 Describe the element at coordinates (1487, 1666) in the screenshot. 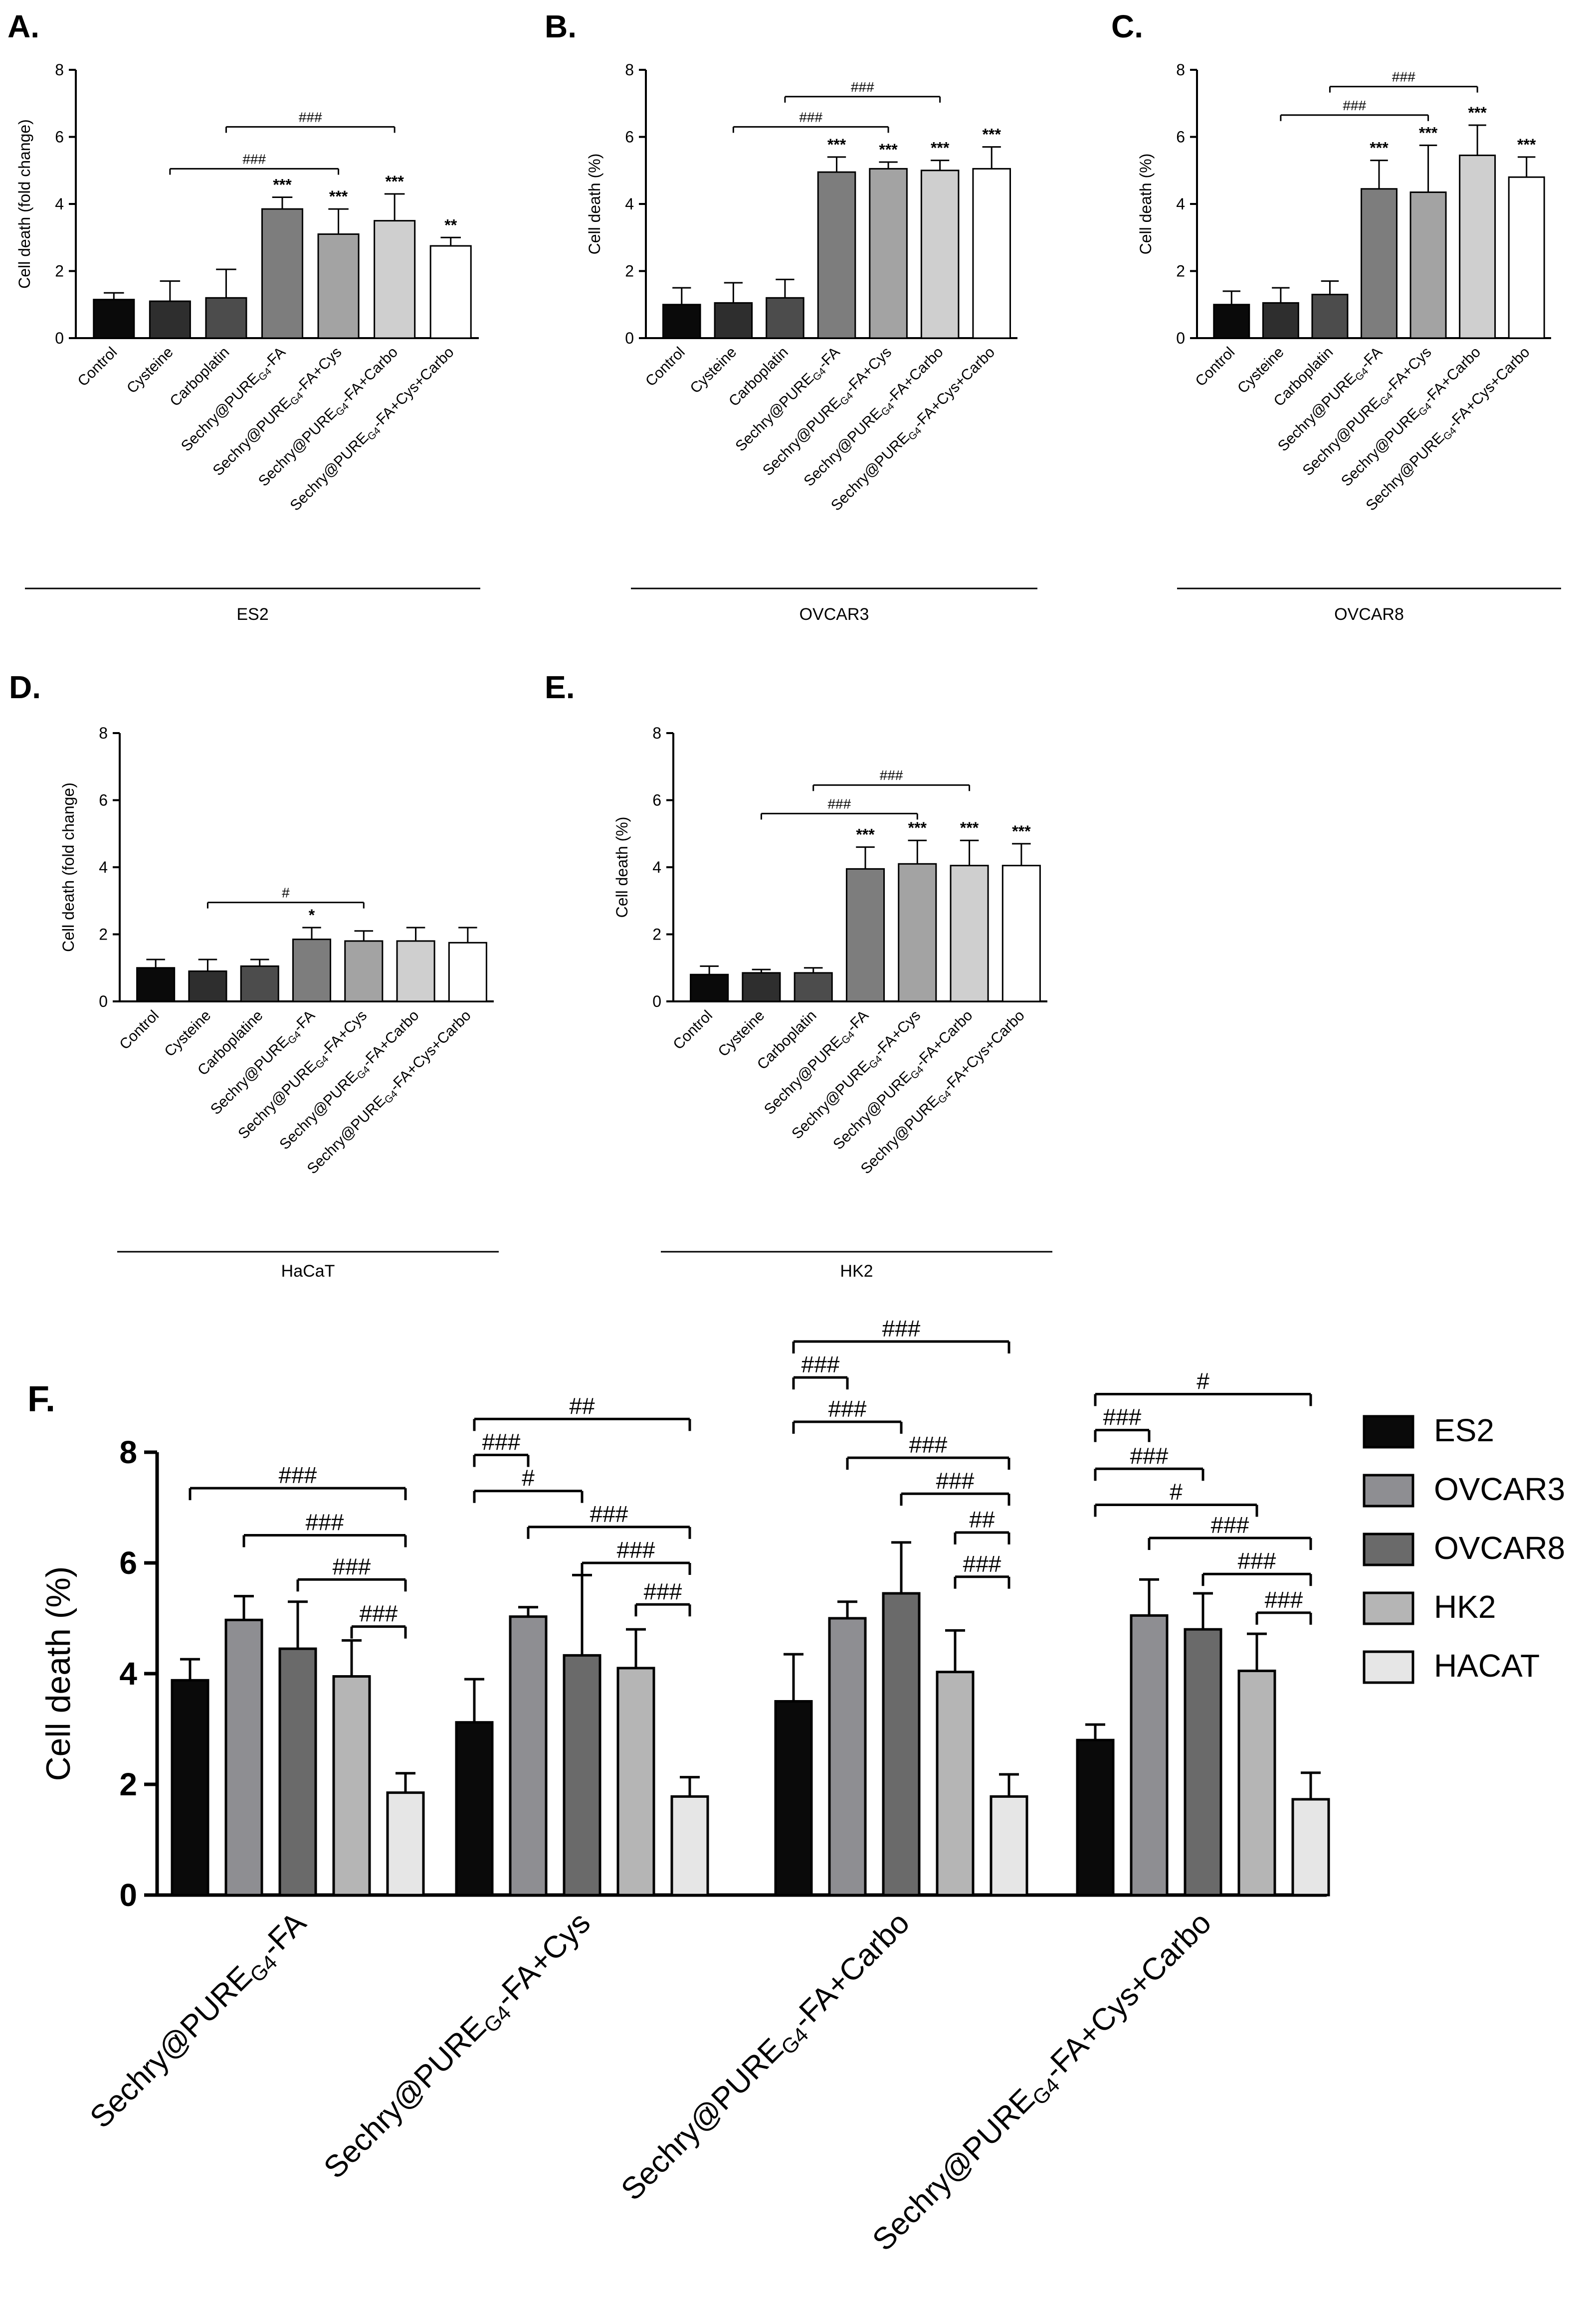

I see `legend-label: HACAT` at that location.